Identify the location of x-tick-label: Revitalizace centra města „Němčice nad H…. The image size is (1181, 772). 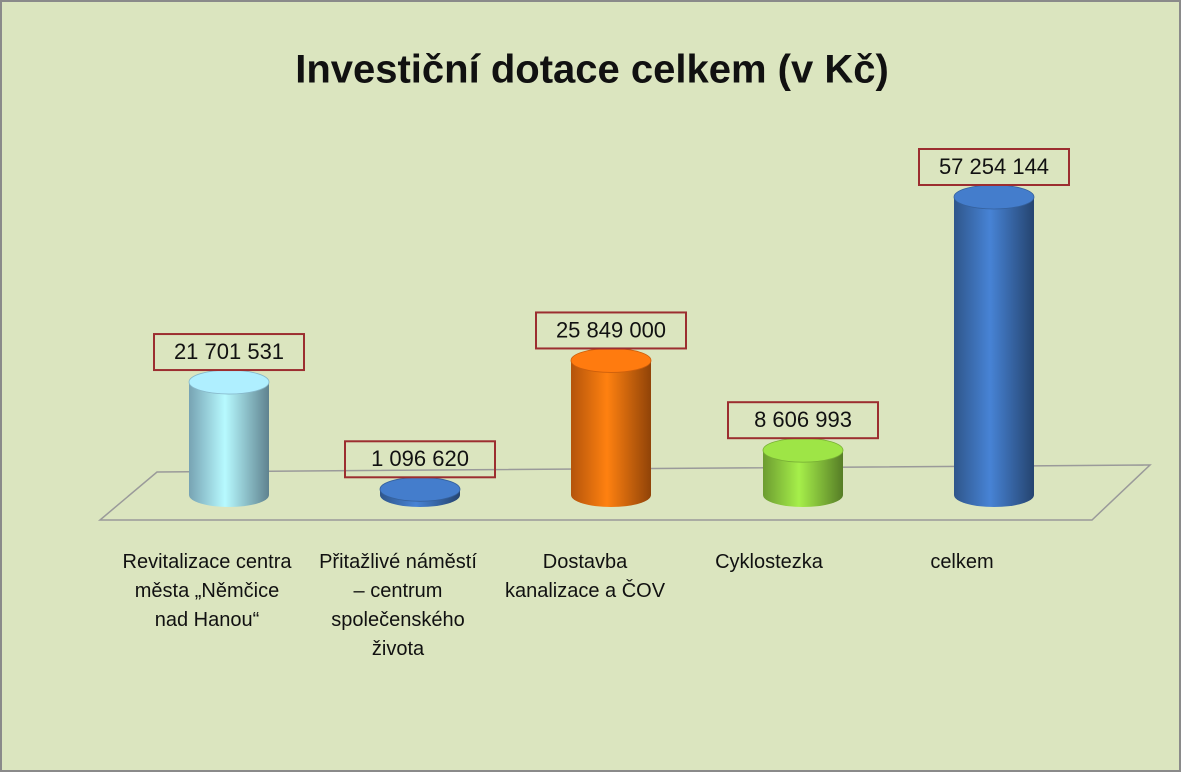
(207, 591).